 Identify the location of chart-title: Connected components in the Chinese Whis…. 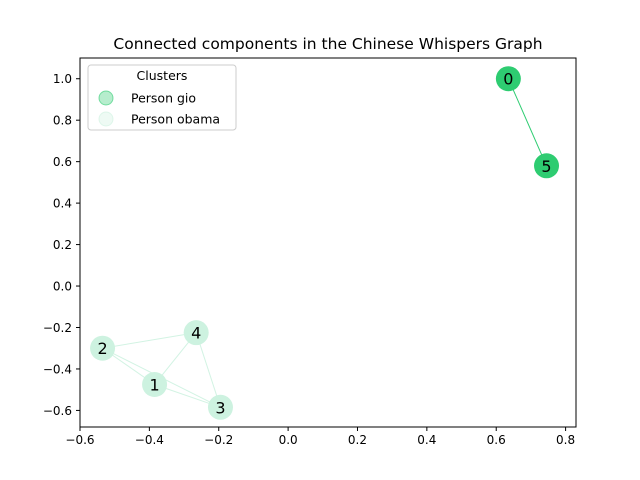
(327, 44).